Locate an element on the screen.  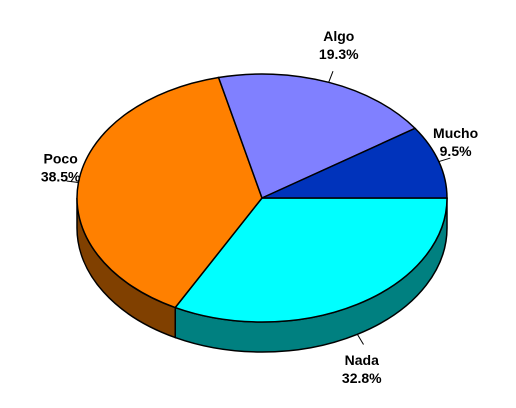
slice-value-label: 38.5% is located at coordinates (61, 177).